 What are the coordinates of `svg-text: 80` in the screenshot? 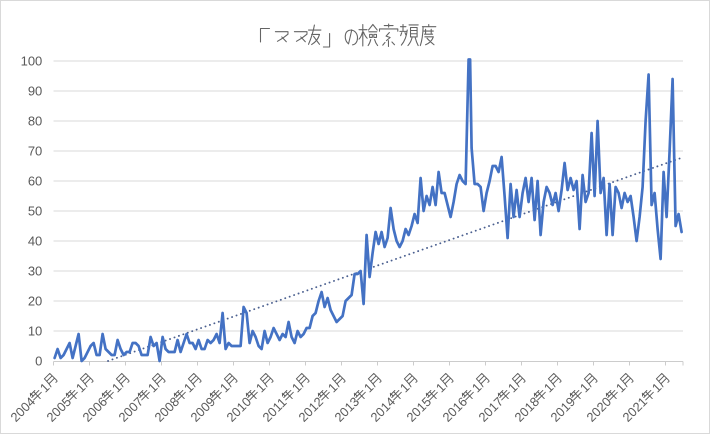 It's located at (35, 121).